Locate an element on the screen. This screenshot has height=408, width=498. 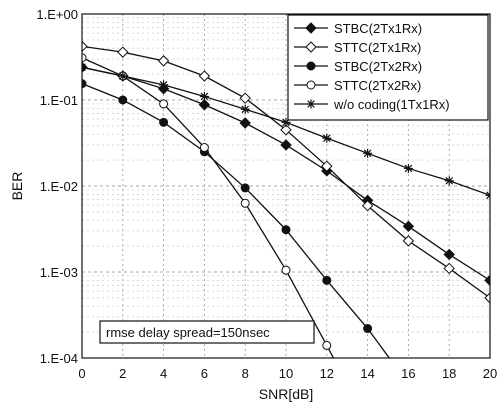
annotation-text: rmse delay spread=150nsec is located at coordinates (188, 332).